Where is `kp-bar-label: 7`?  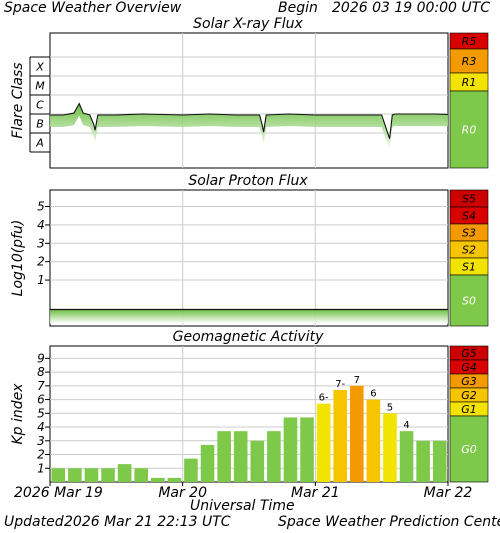
kp-bar-label: 7 is located at coordinates (357, 380).